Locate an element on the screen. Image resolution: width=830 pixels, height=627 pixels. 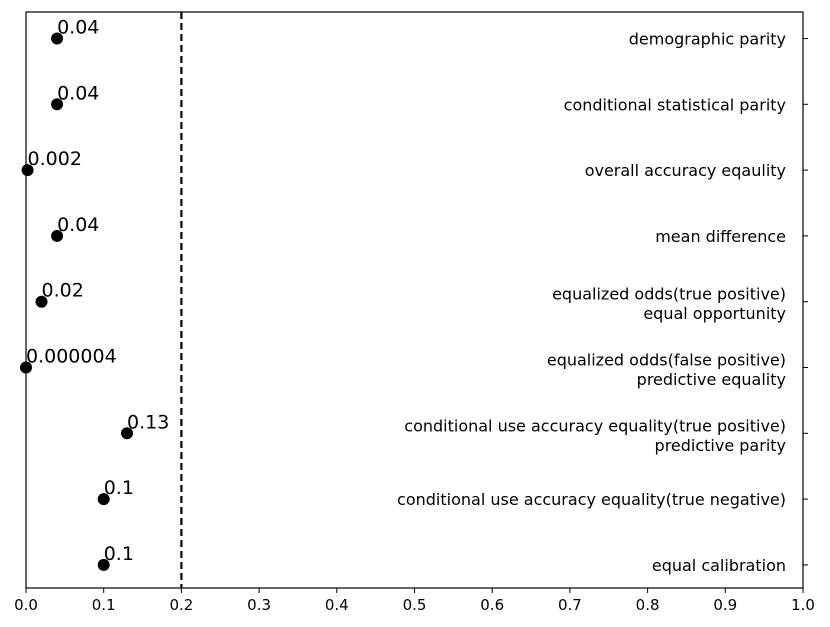
metric-label: conditional statistical parity is located at coordinates (675, 104).